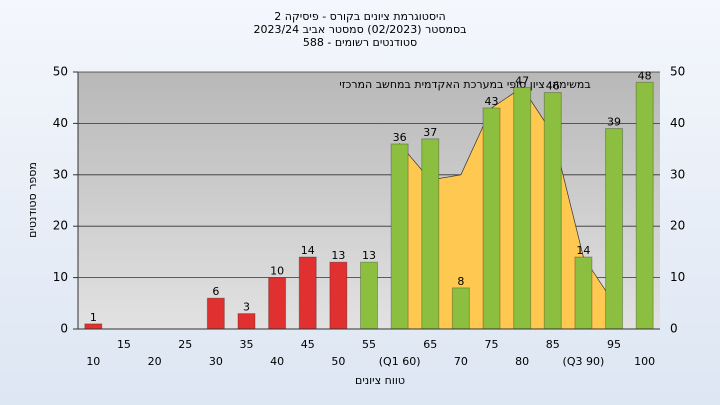 This screenshot has width=720, height=405. What do you see at coordinates (60, 123) in the screenshot?
I see `y-tick-label: 40` at bounding box center [60, 123].